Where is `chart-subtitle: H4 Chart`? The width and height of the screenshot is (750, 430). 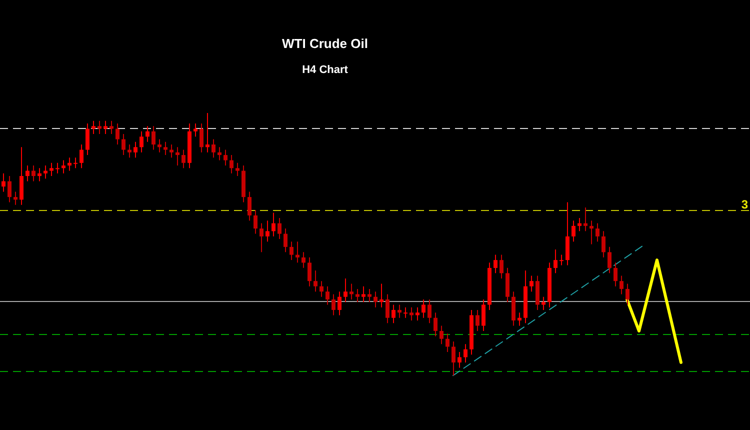 chart-subtitle: H4 Chart is located at coordinates (325, 70).